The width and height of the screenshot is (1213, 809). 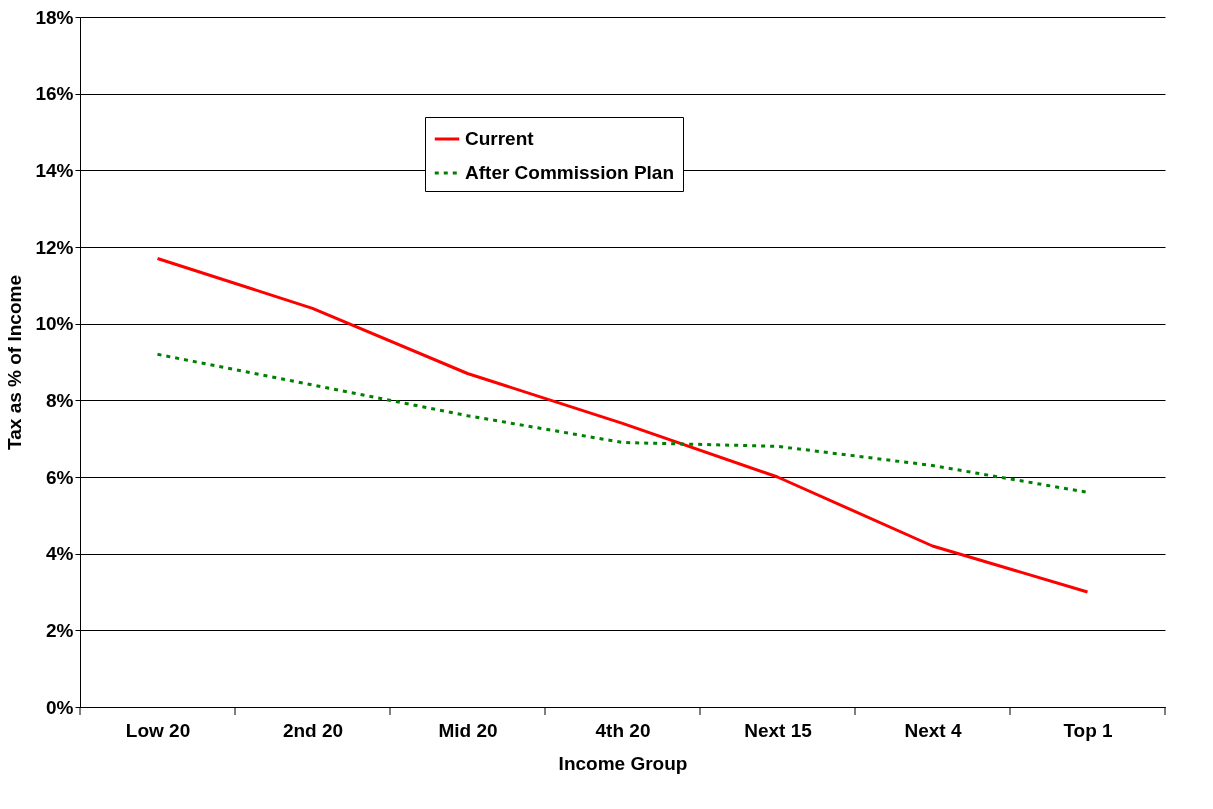 I want to click on x-tick-label: Top 1, so click(x=1088, y=730).